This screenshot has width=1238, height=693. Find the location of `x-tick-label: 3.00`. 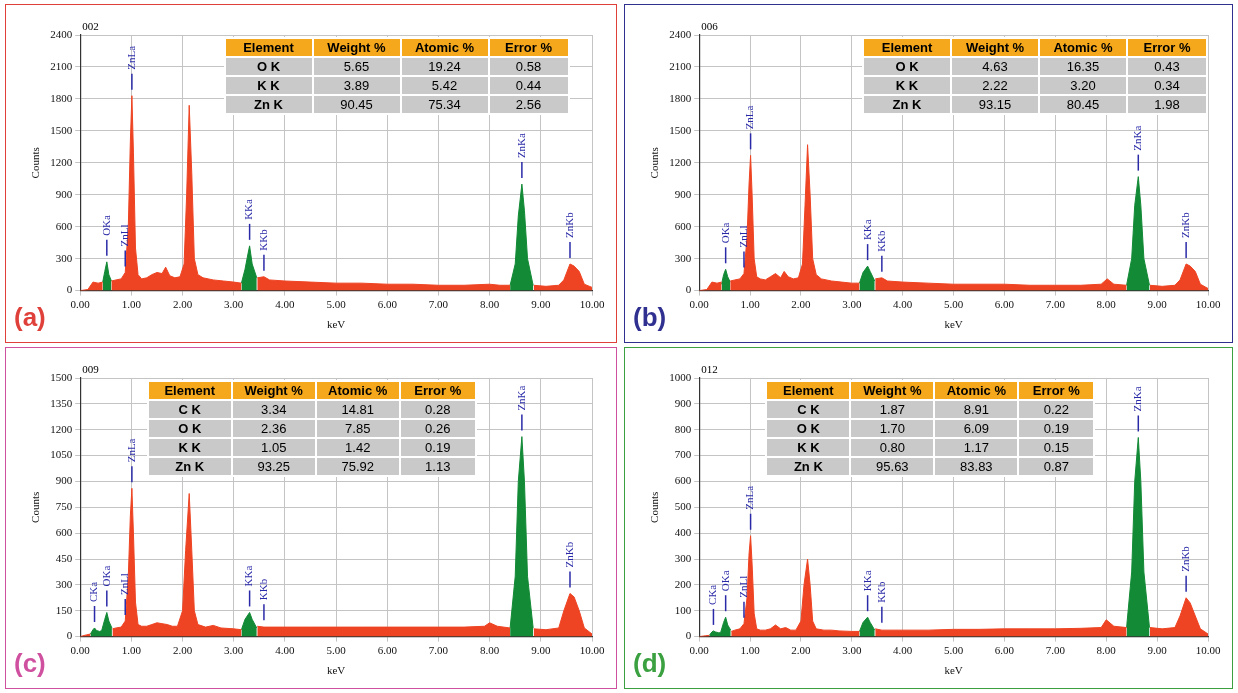

x-tick-label: 3.00 is located at coordinates (852, 650).